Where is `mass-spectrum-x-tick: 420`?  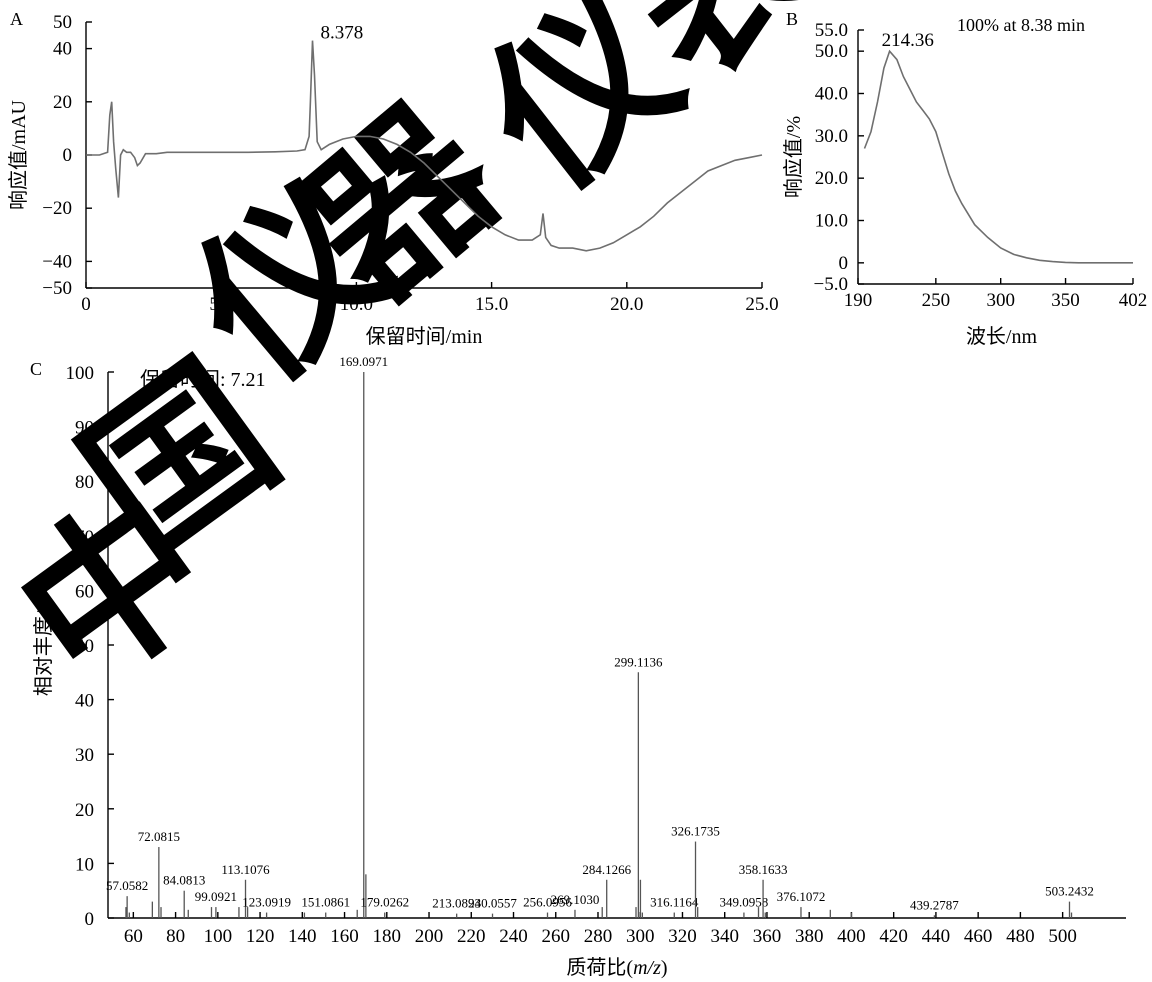 mass-spectrum-x-tick: 420 is located at coordinates (893, 936).